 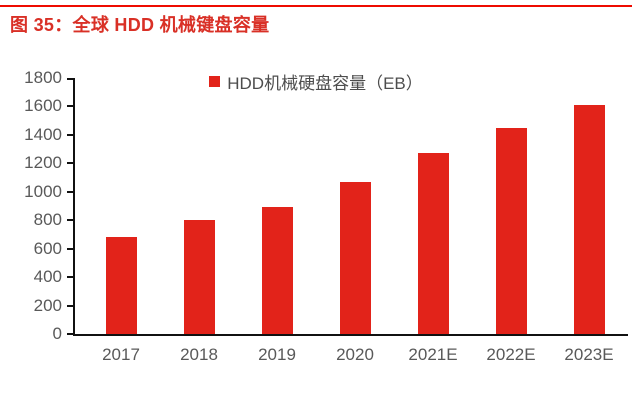 What do you see at coordinates (57, 333) in the screenshot?
I see `y-tick-label: 0` at bounding box center [57, 333].